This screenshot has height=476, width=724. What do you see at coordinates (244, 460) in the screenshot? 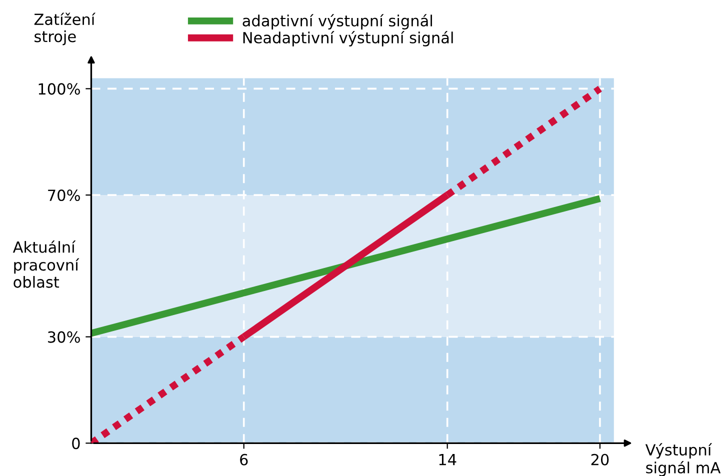
I see `x-tick-label: 6` at bounding box center [244, 460].